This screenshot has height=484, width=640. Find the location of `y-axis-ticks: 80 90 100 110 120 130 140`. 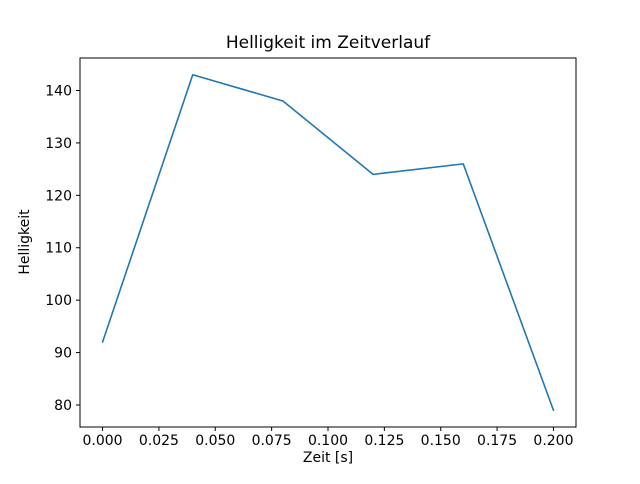

y-axis-ticks: 80 90 100 110 120 130 140 is located at coordinates (62, 248).